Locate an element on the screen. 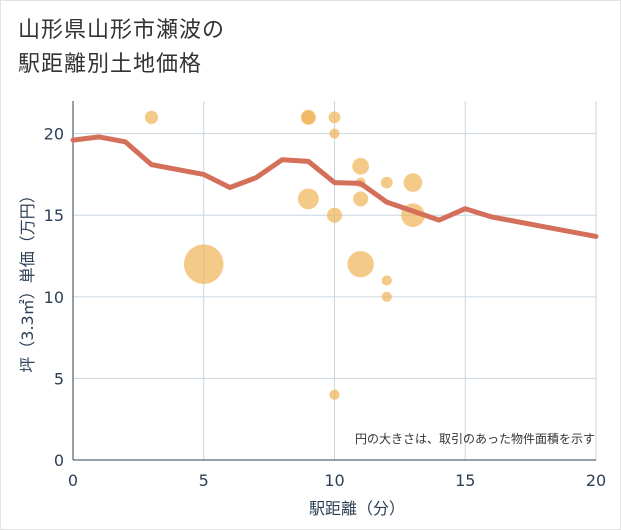  title-line-1: 山形県山形市瀬波の is located at coordinates (122, 30).